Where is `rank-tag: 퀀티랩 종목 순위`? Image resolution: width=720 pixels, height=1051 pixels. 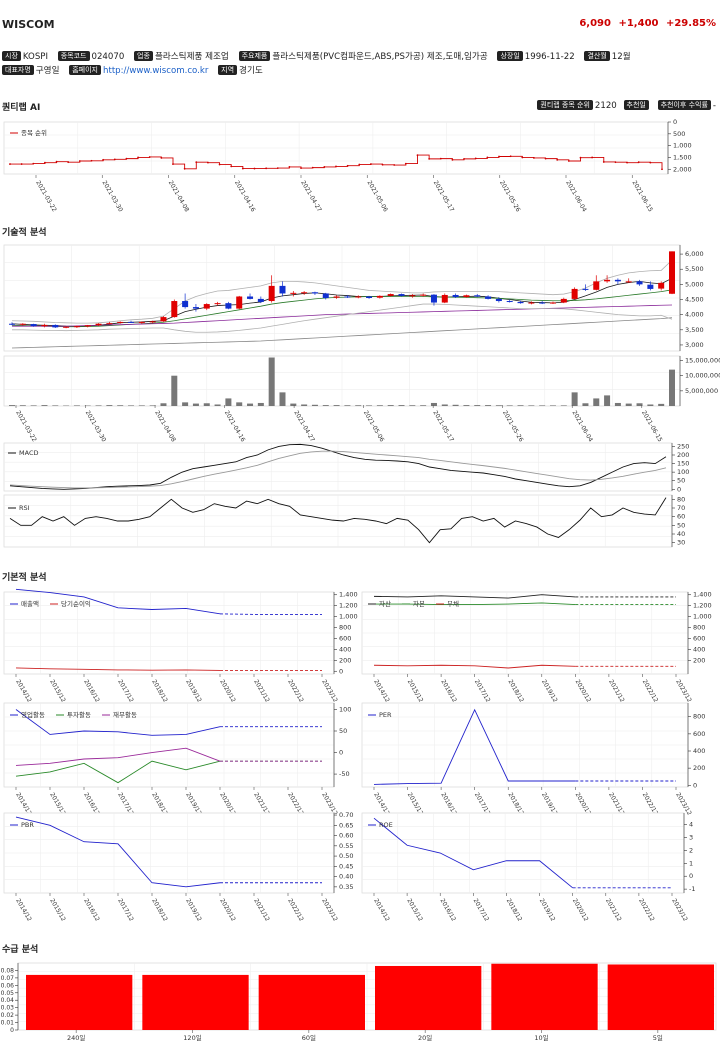 rank-tag: 퀀티랩 종목 순위 is located at coordinates (565, 105).